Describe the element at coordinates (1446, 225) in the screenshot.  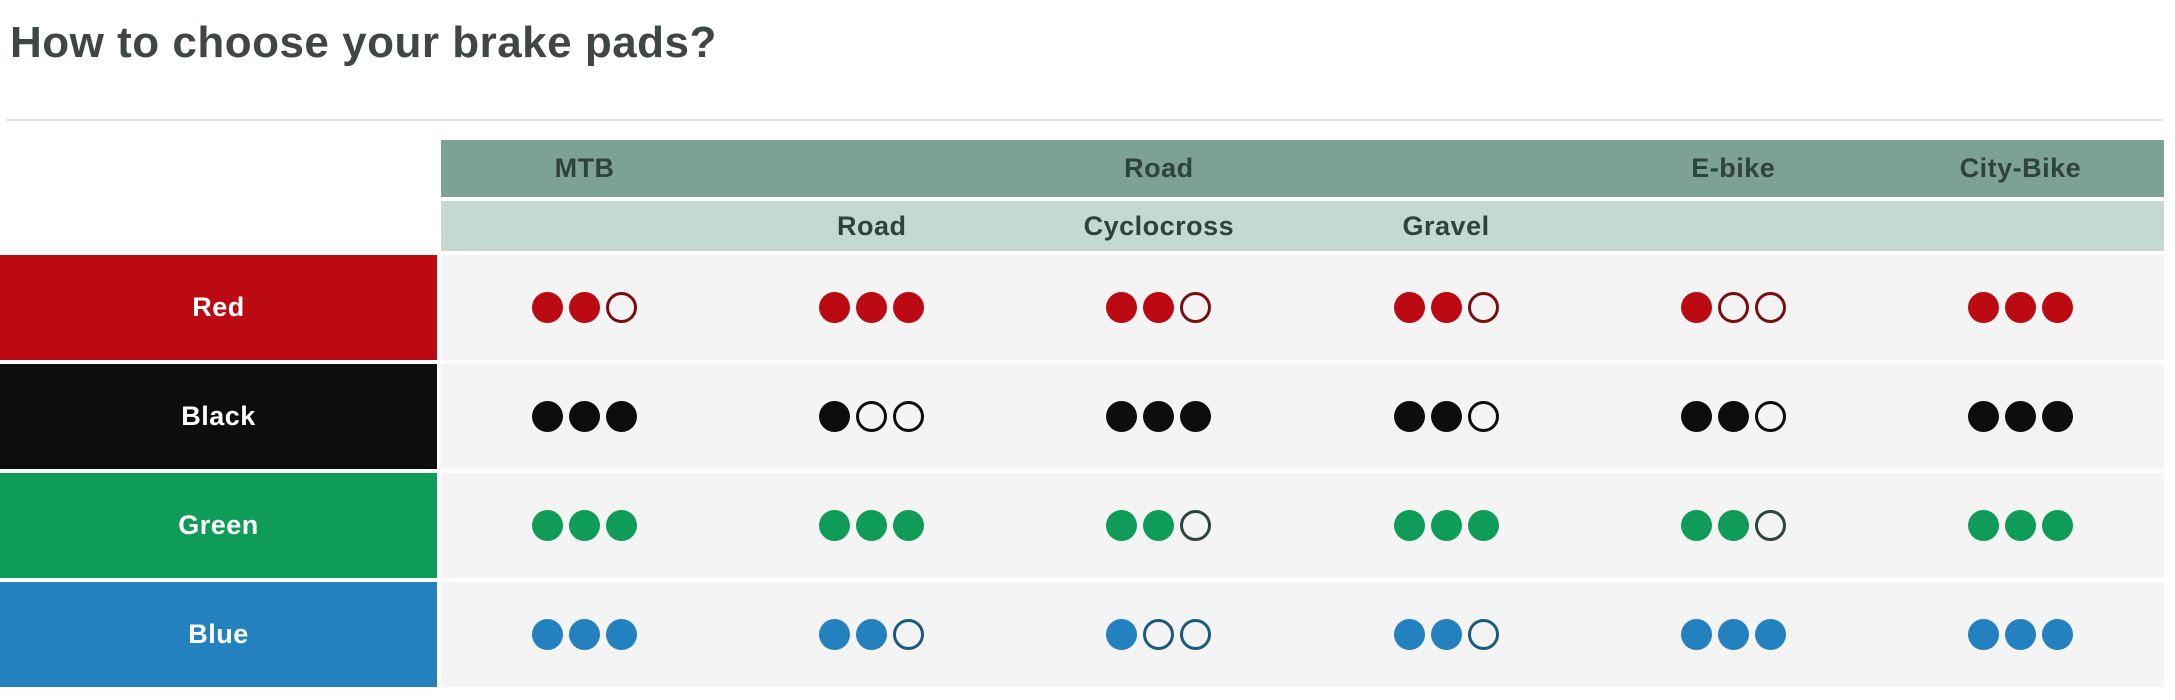
I see `sub-column-gravel: Gravel` at that location.